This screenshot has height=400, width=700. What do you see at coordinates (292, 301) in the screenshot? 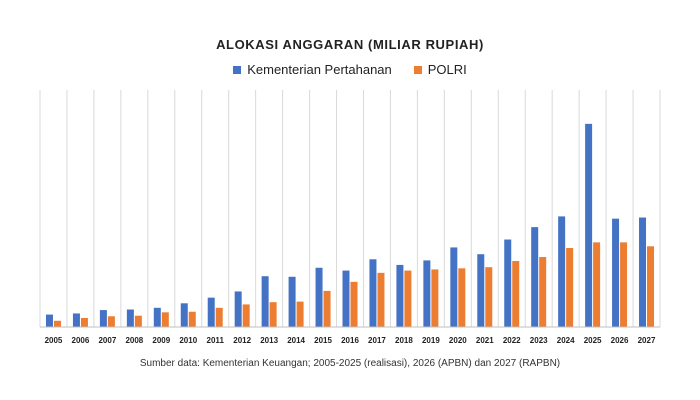
I see `bar-series1-2014` at bounding box center [292, 301].